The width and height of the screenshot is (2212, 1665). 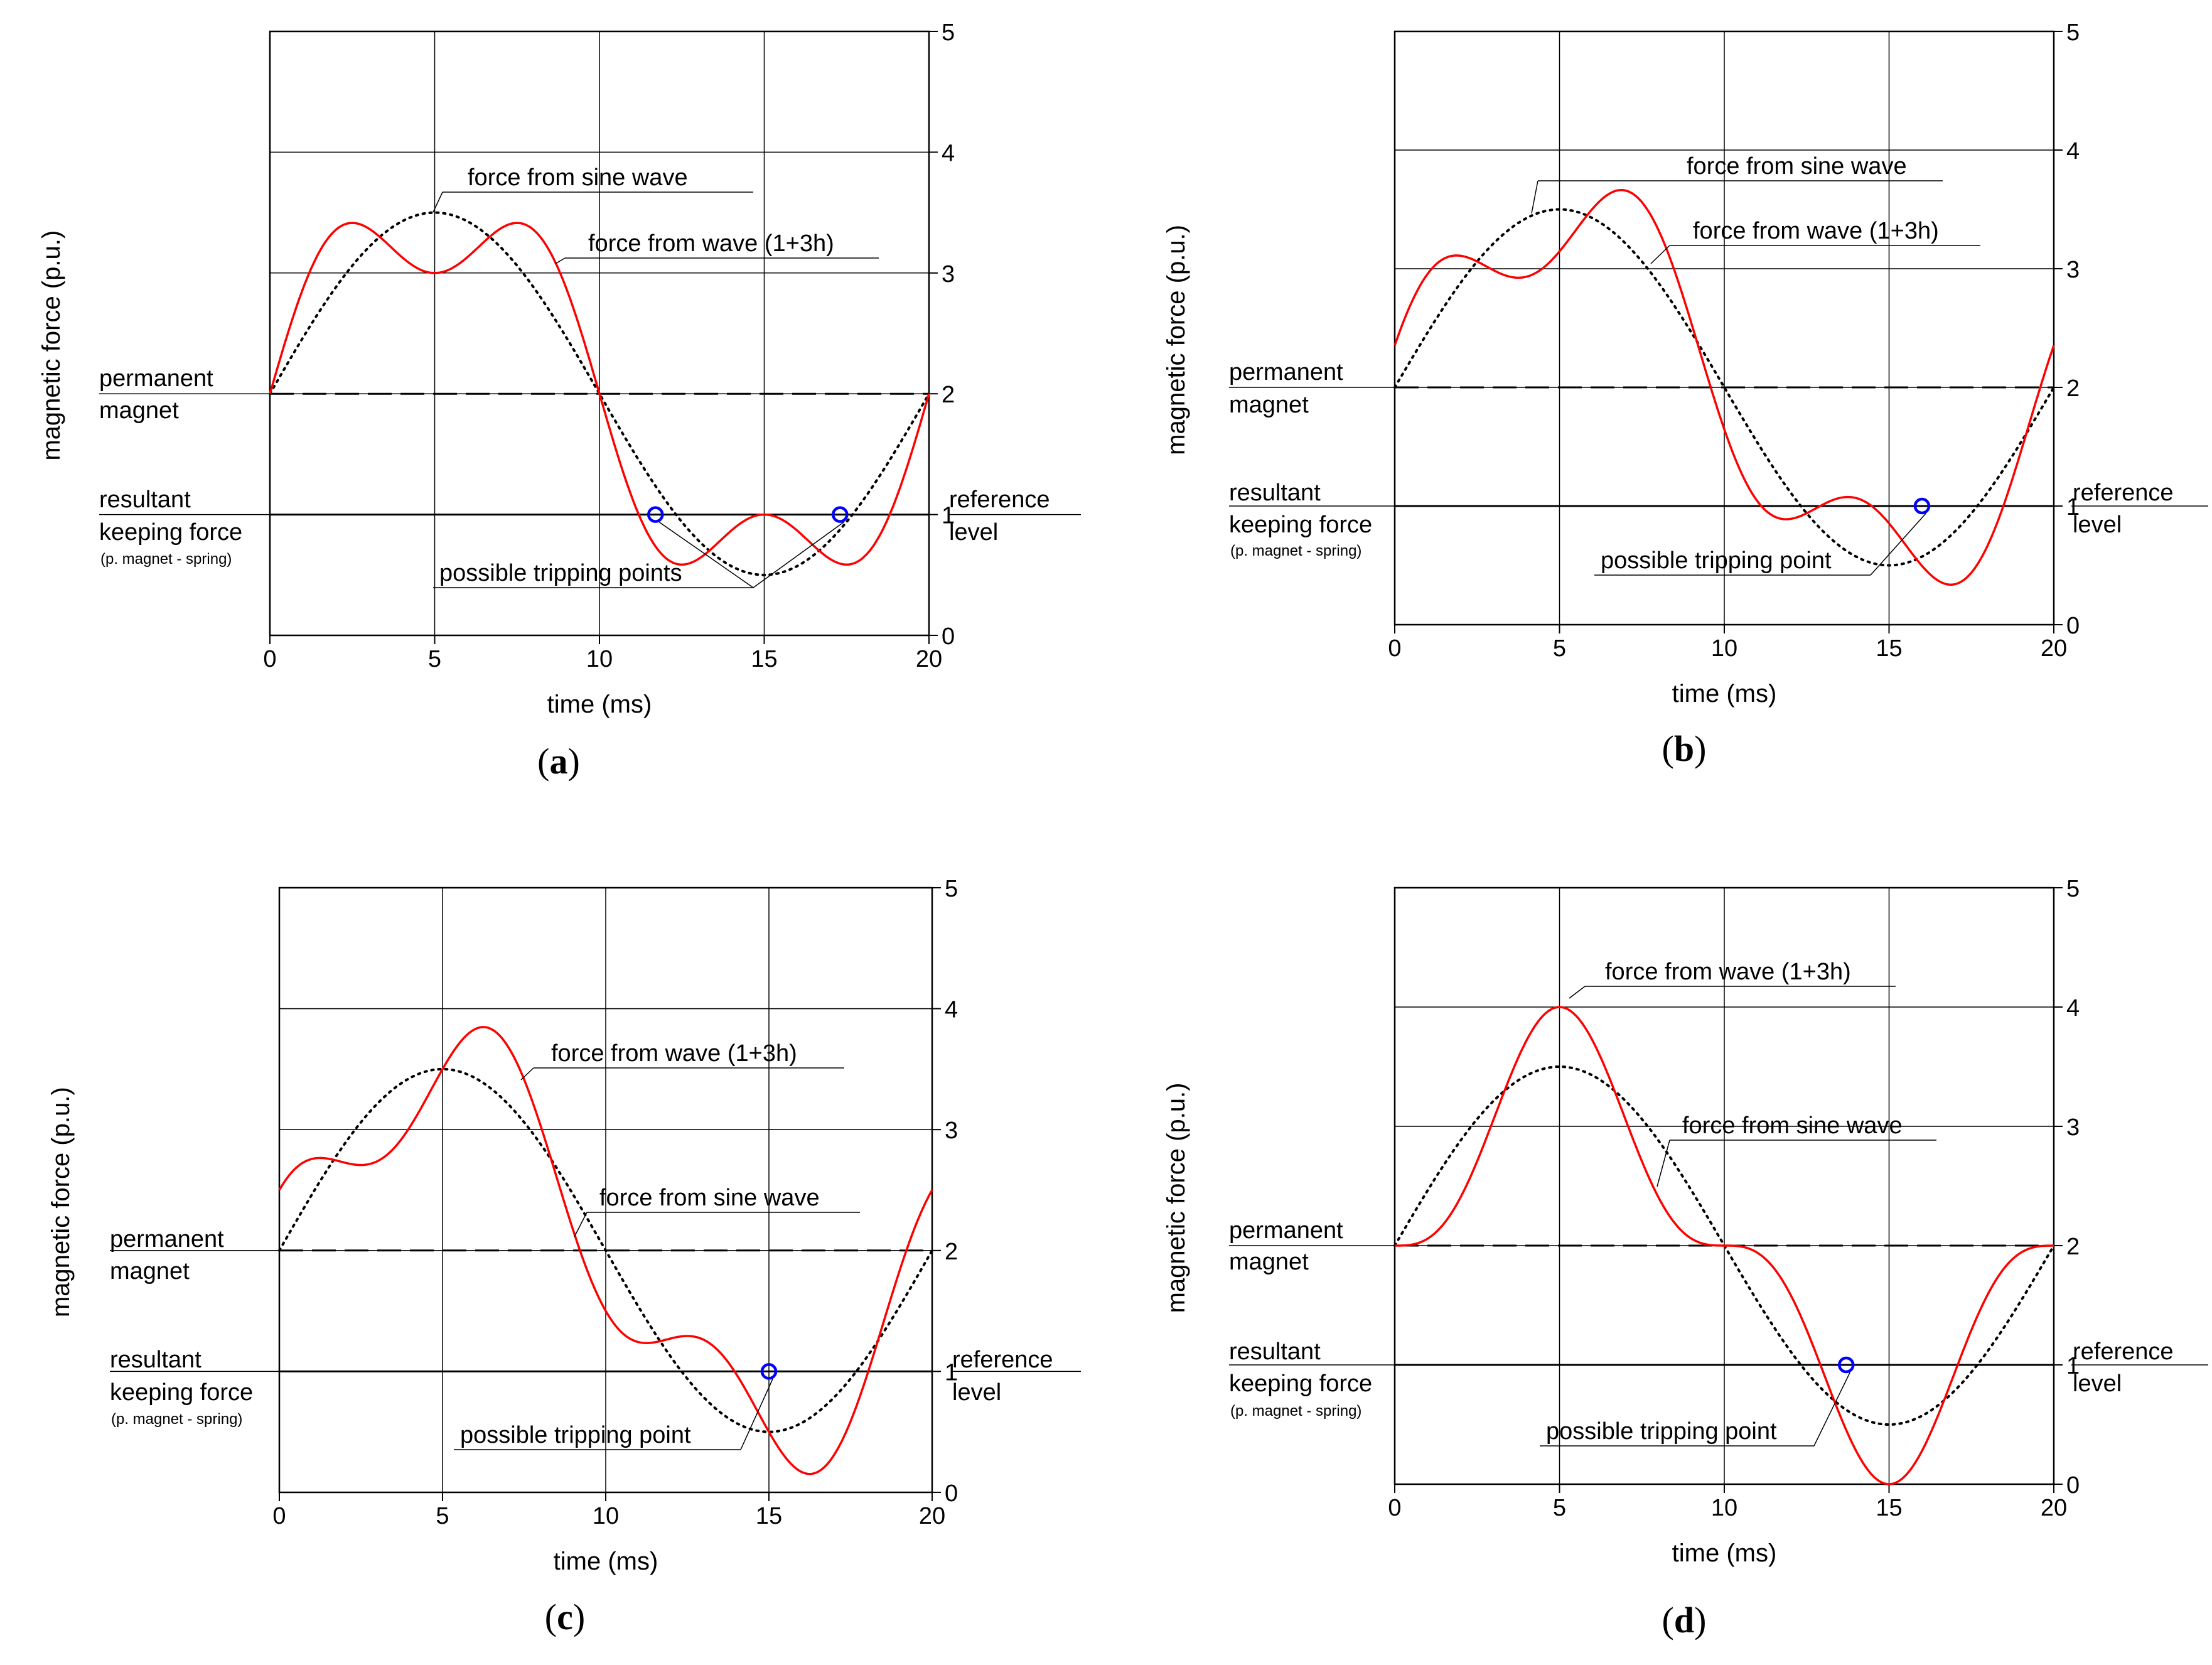 I want to click on sine-wave-curve, so click(x=605, y=1250).